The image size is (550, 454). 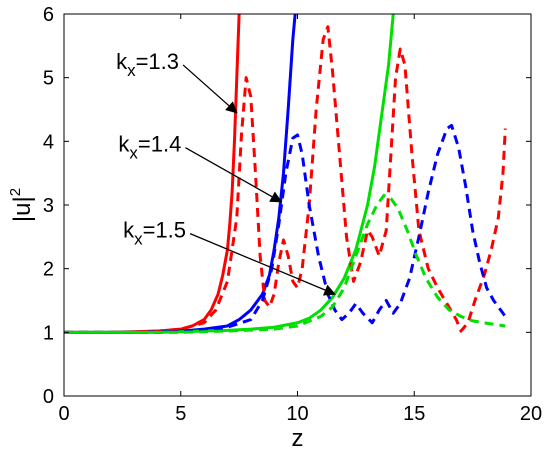 What do you see at coordinates (15, 192) in the screenshot?
I see `y-axis-label-superscript: 2` at bounding box center [15, 192].